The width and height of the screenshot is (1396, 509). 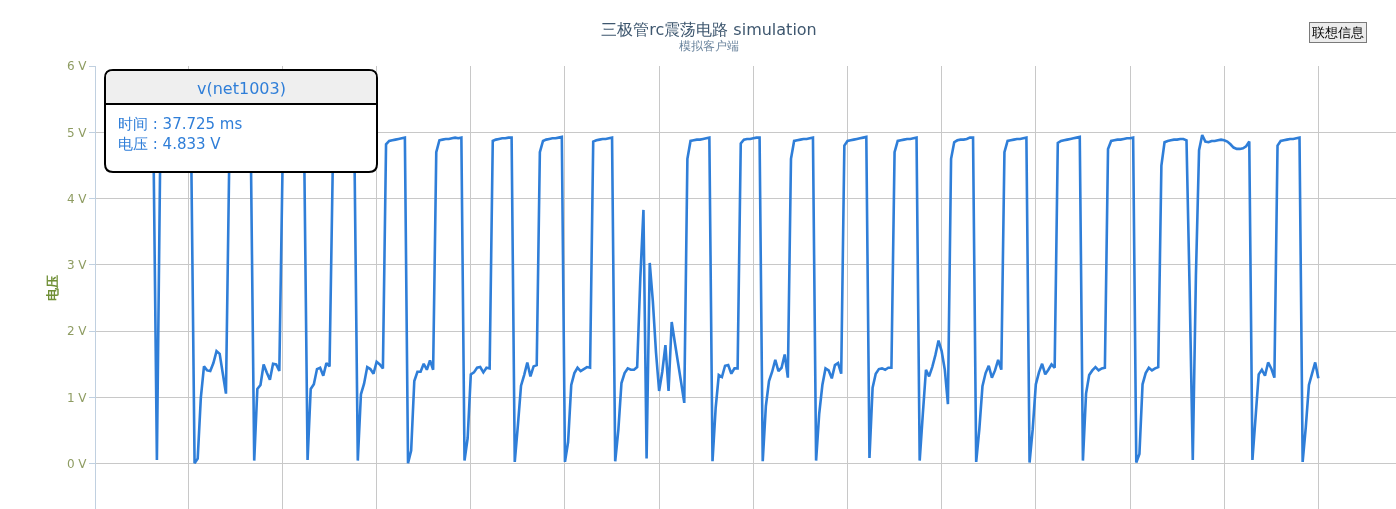 What do you see at coordinates (77, 265) in the screenshot?
I see `y-tick-label: 3 V` at bounding box center [77, 265].